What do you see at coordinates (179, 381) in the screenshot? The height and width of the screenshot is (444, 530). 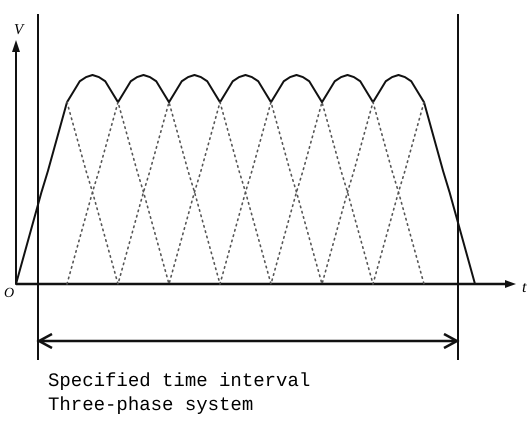 I see `text: Specified time interval` at bounding box center [179, 381].